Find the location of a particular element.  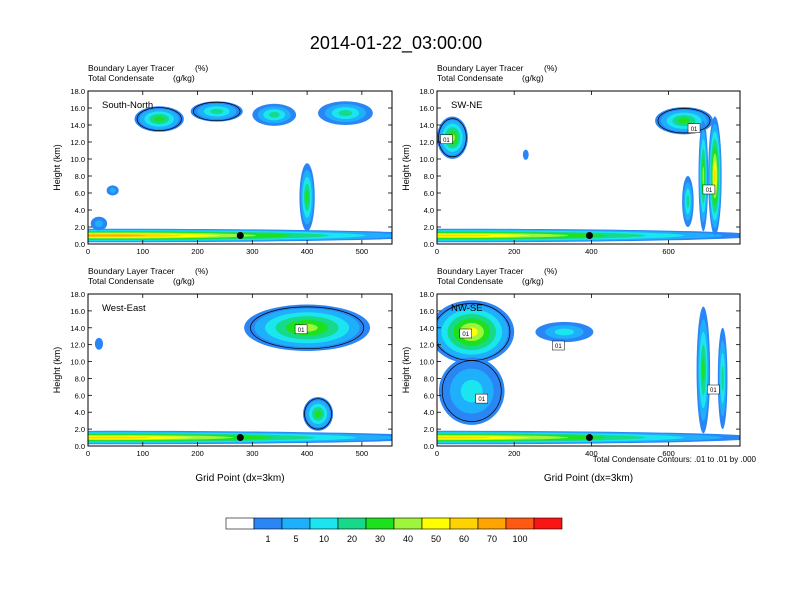

subtitle-condensate-unit: (g/kg) is located at coordinates (533, 78).